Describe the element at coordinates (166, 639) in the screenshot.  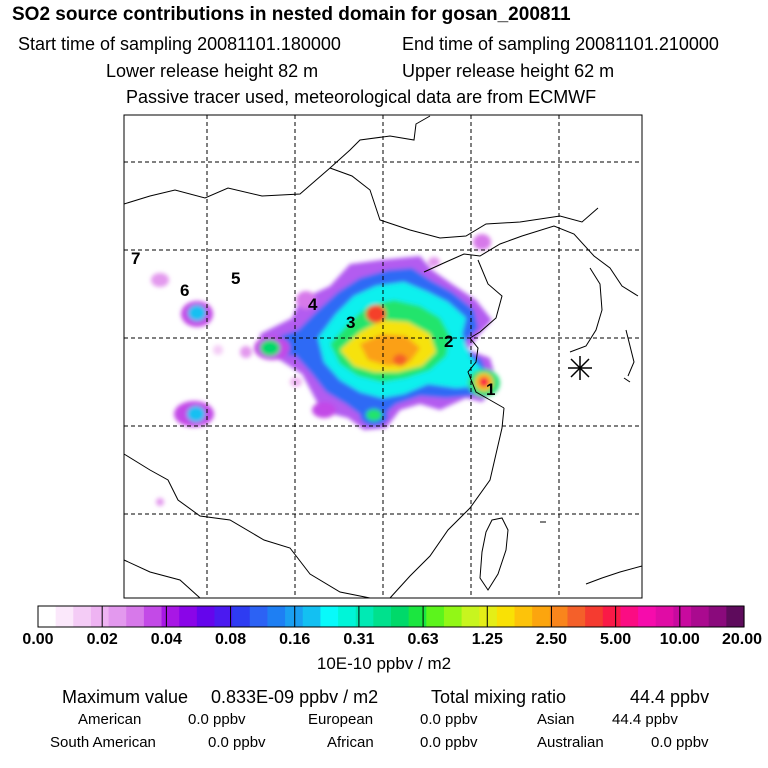
I see `legend-tick-label: 0.04` at that location.